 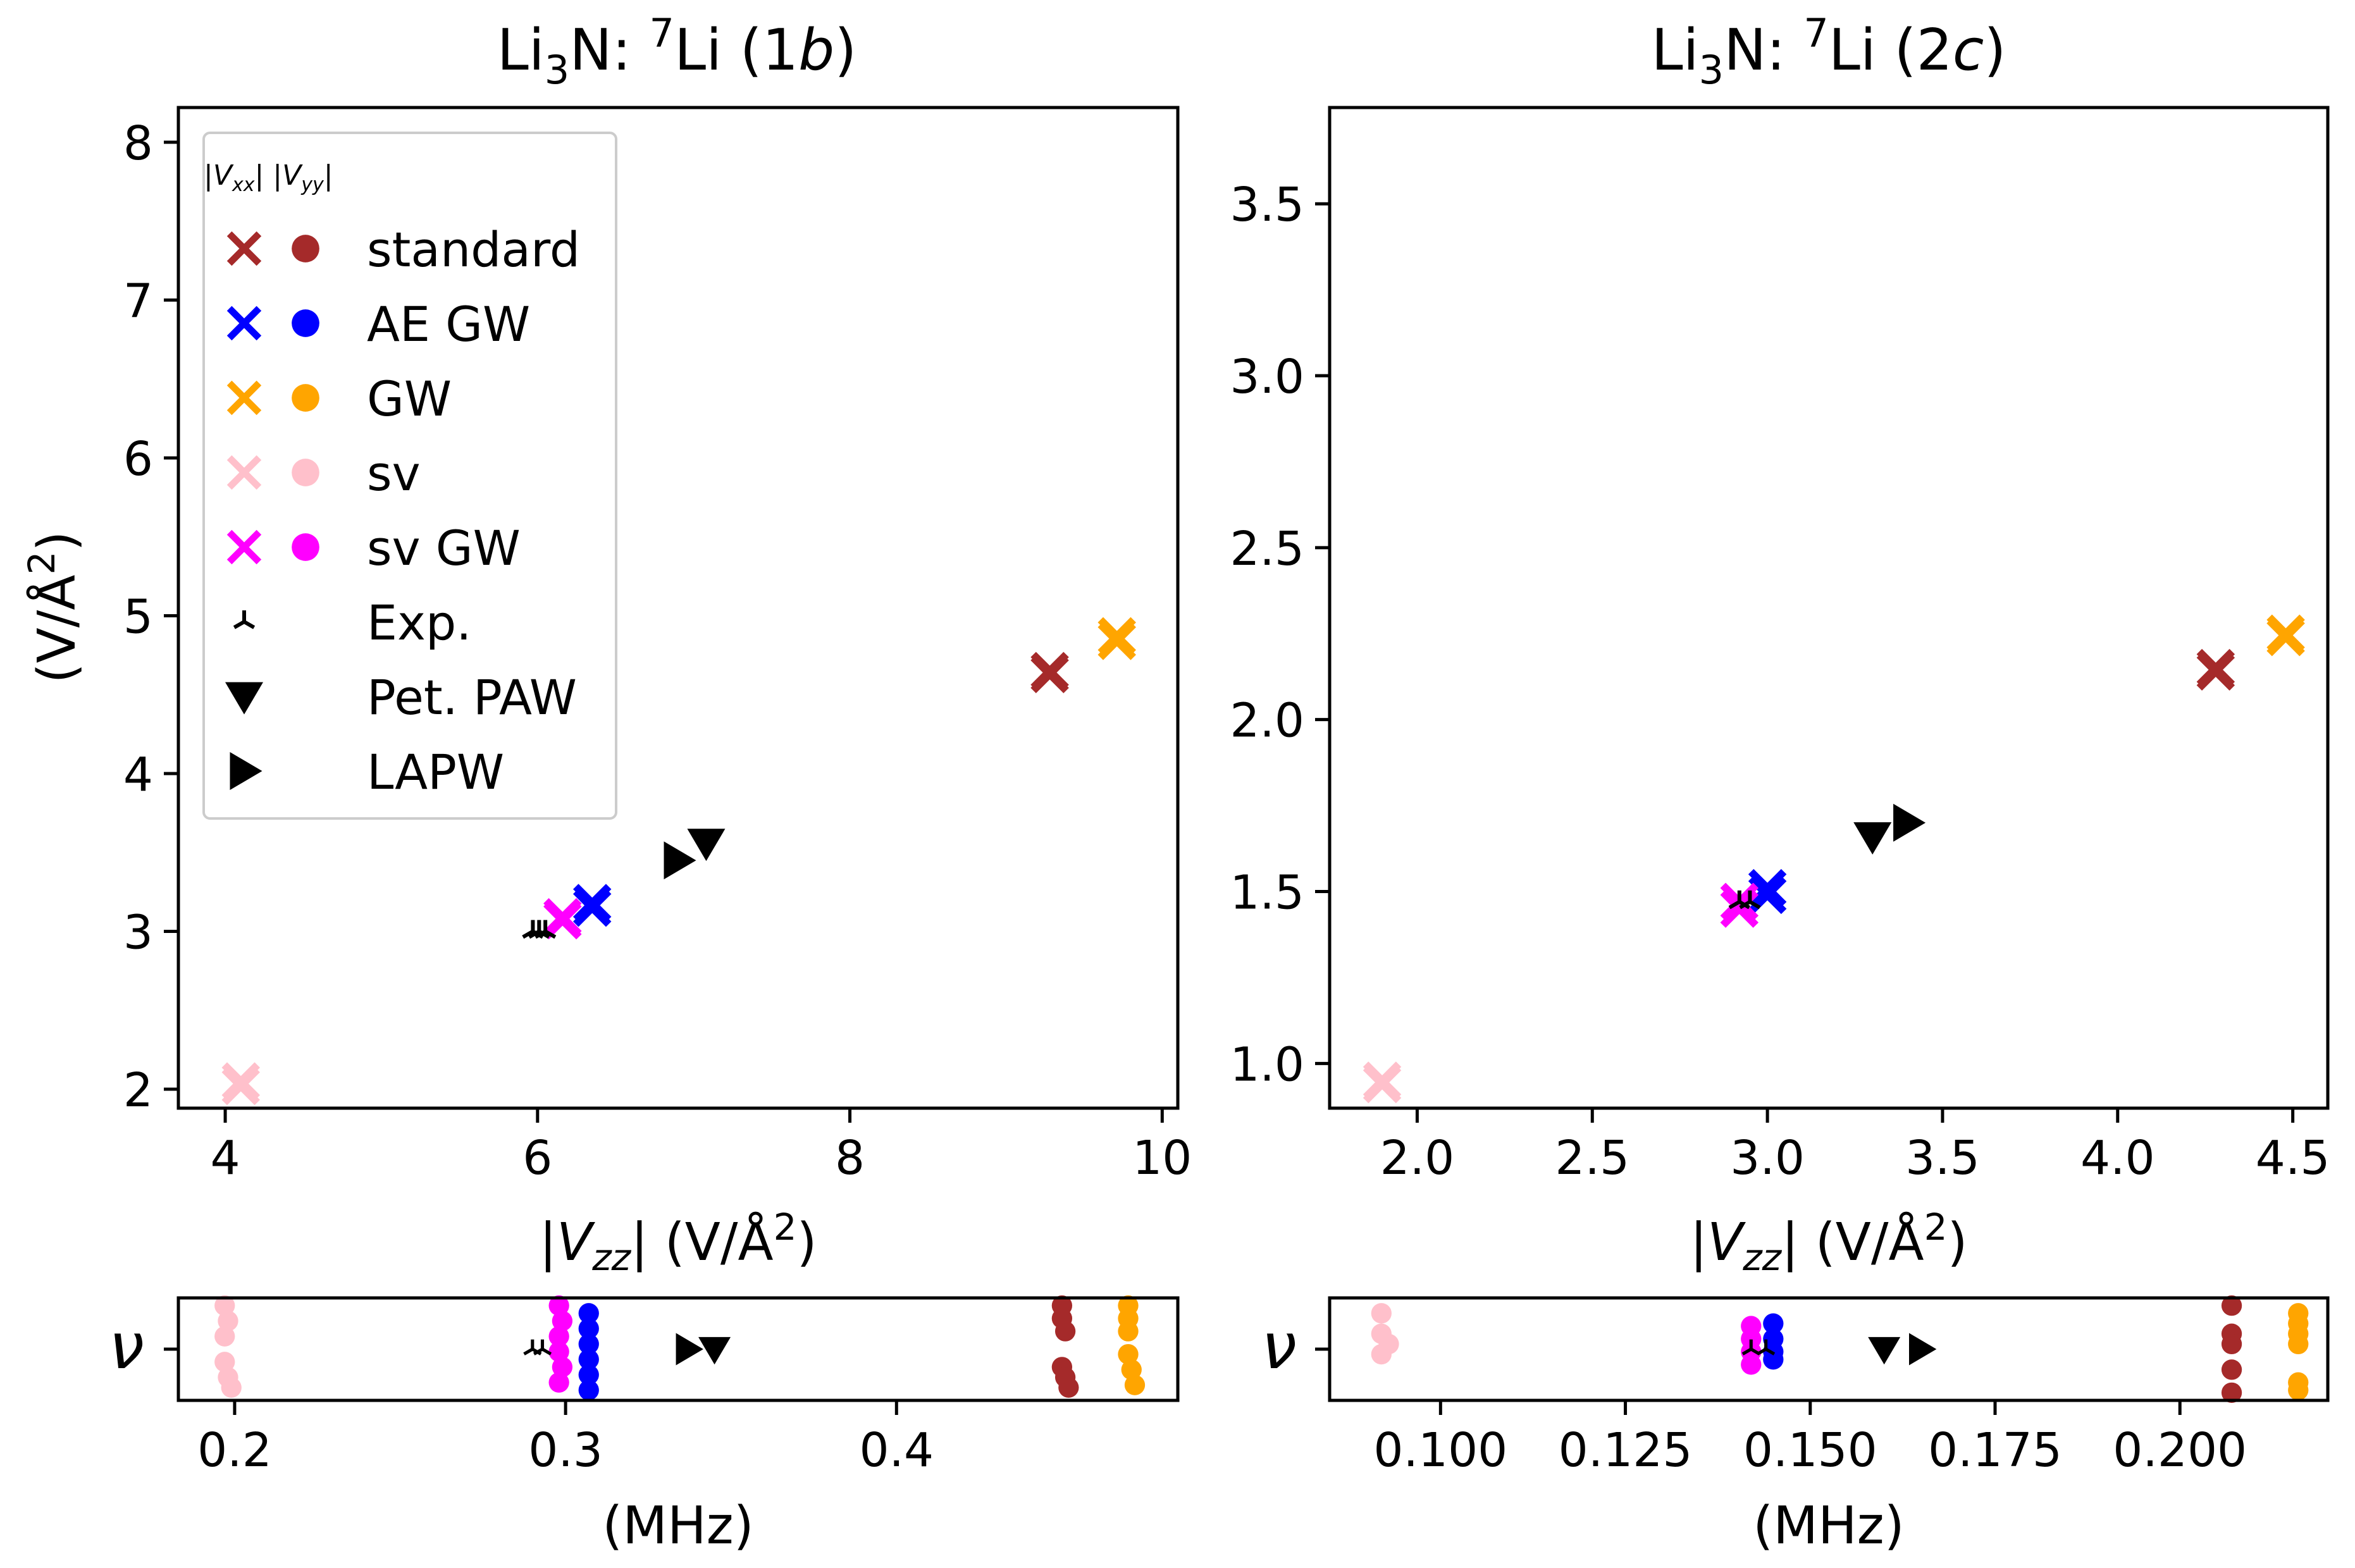 What do you see at coordinates (1828, 51) in the screenshot?
I see `title-right: Li3N: 7Li (2c)` at bounding box center [1828, 51].